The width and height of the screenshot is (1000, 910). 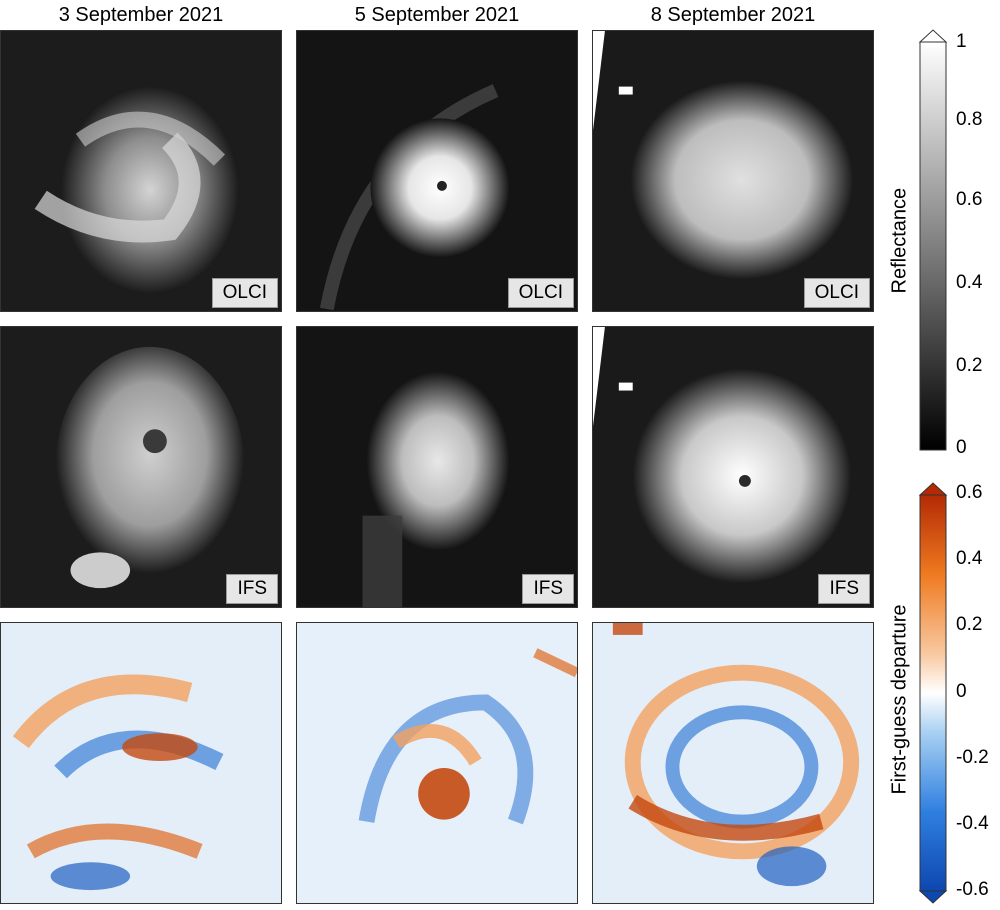 I want to click on departure-colorbar-label: First-guess departure, so click(x=899, y=699).